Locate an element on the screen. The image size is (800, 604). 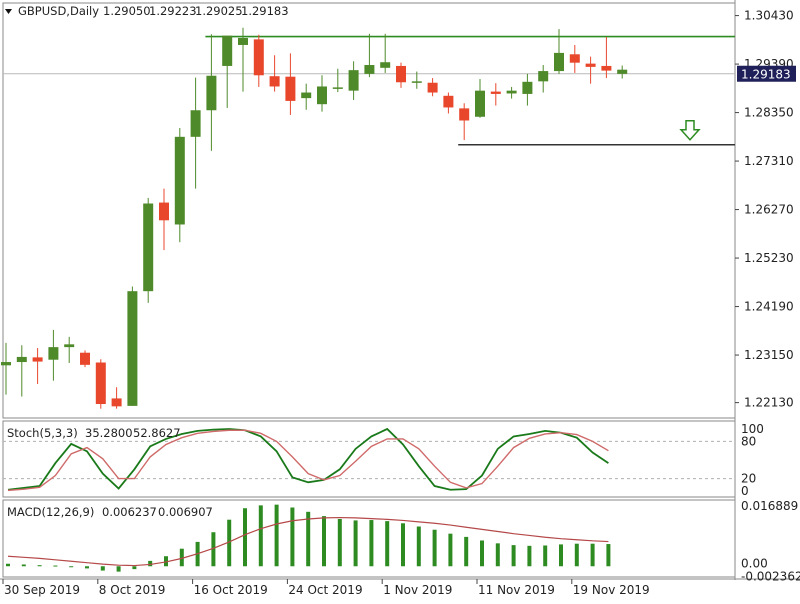
macd-name: MACD(12,26,9) is located at coordinates (50, 512).